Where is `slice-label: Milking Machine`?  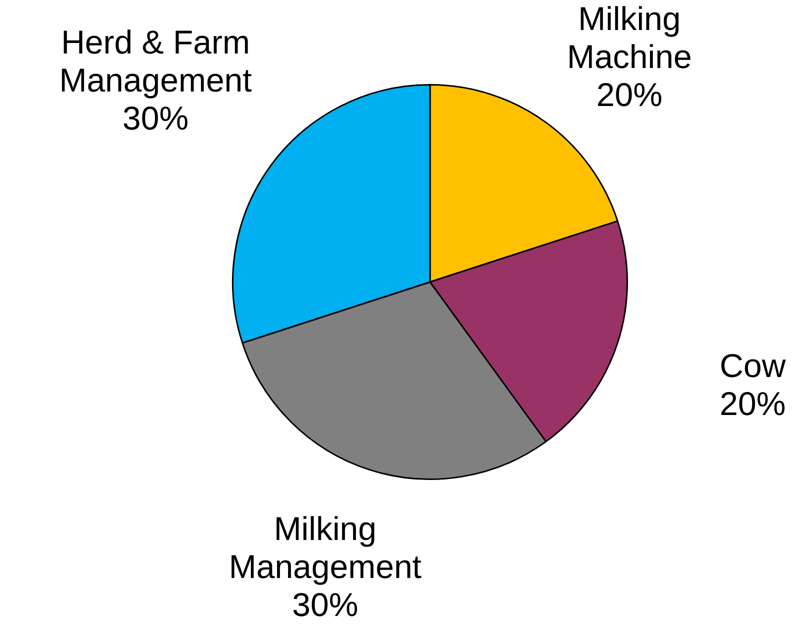
slice-label: Milking Machine is located at coordinates (629, 38).